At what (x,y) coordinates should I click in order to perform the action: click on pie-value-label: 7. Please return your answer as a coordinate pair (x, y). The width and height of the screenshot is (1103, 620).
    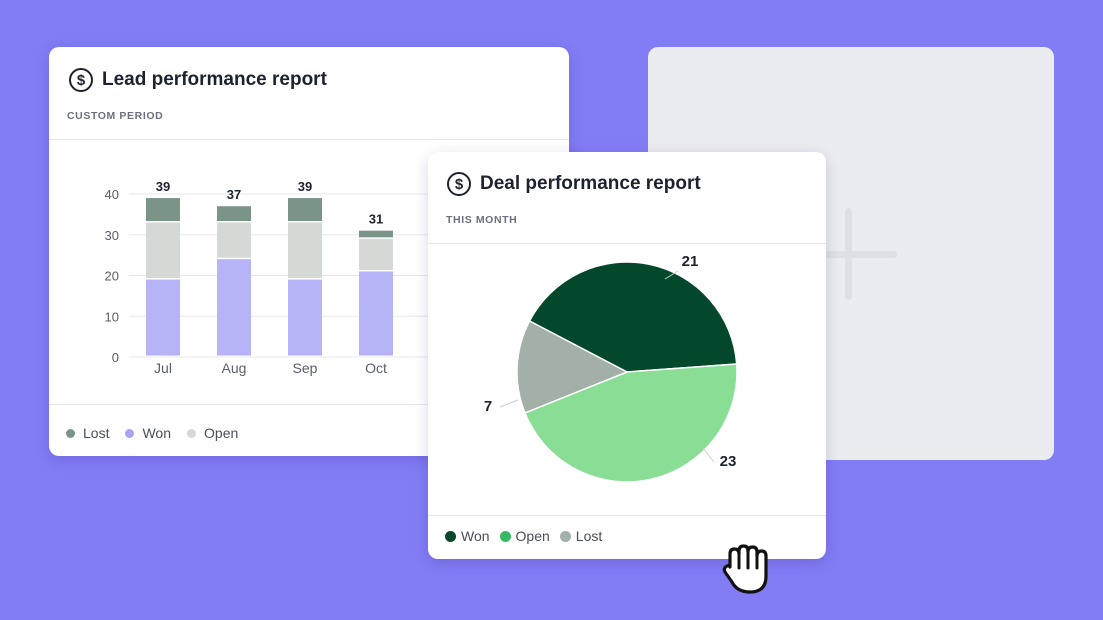
    Looking at the image, I should click on (488, 406).